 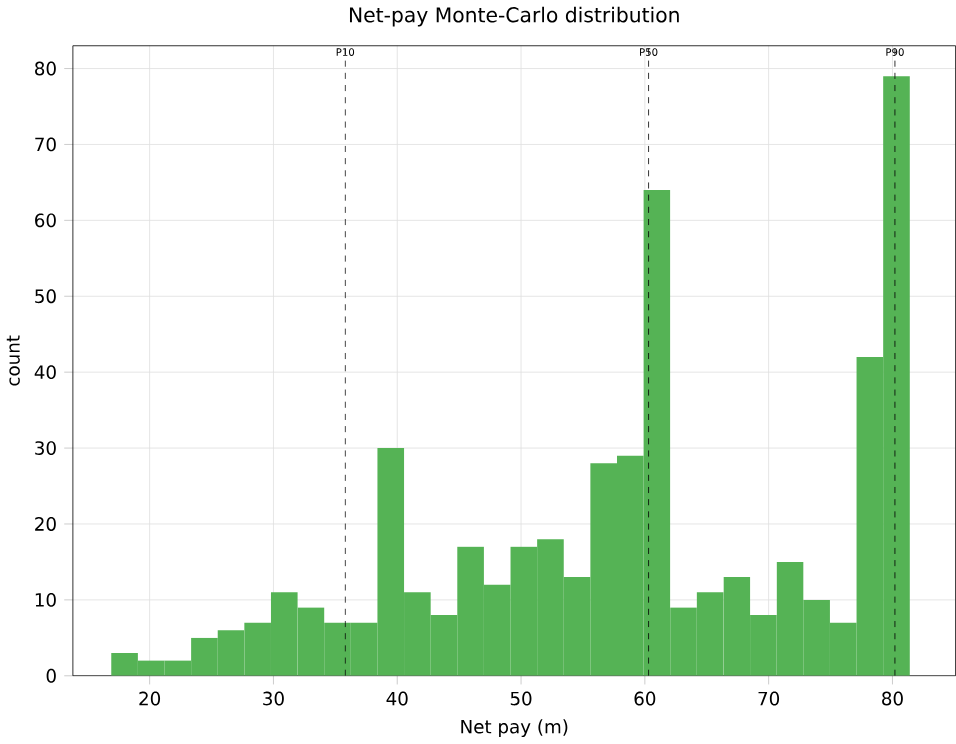 What do you see at coordinates (769, 698) in the screenshot?
I see `x-tick-label: 70` at bounding box center [769, 698].